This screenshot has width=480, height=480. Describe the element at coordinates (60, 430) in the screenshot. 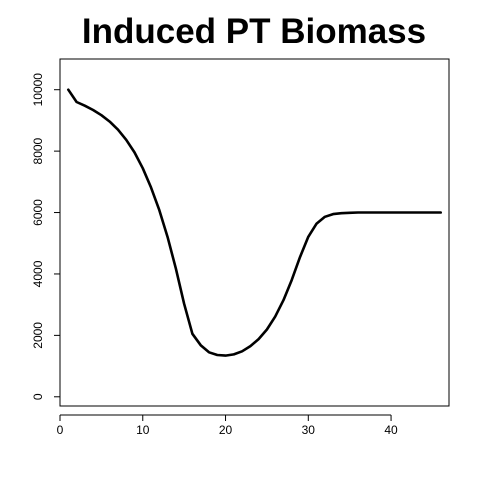

I see `x-tick-label: 0` at that location.